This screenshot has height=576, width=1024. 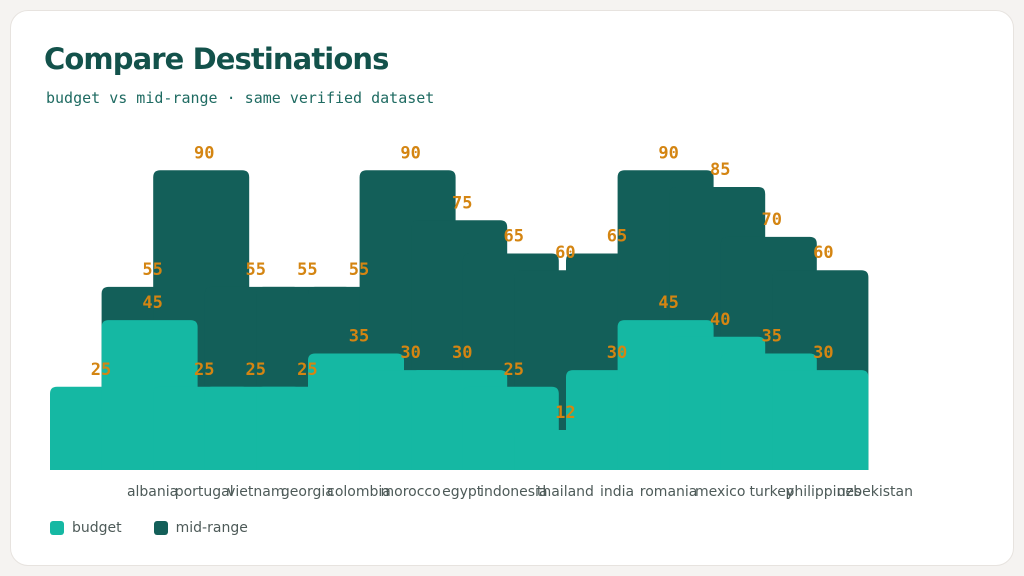 I want to click on x-tick-label-albania: albania, so click(x=152, y=492).